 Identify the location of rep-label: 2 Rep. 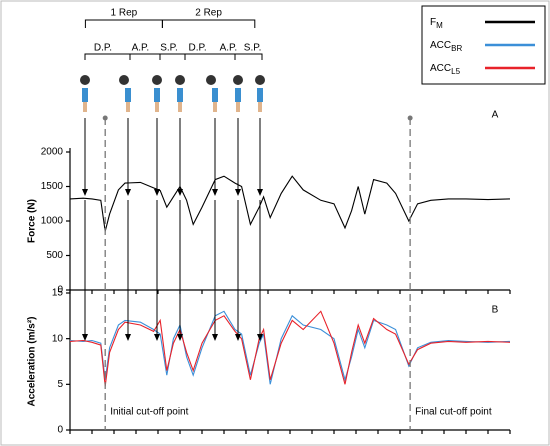
(208, 13).